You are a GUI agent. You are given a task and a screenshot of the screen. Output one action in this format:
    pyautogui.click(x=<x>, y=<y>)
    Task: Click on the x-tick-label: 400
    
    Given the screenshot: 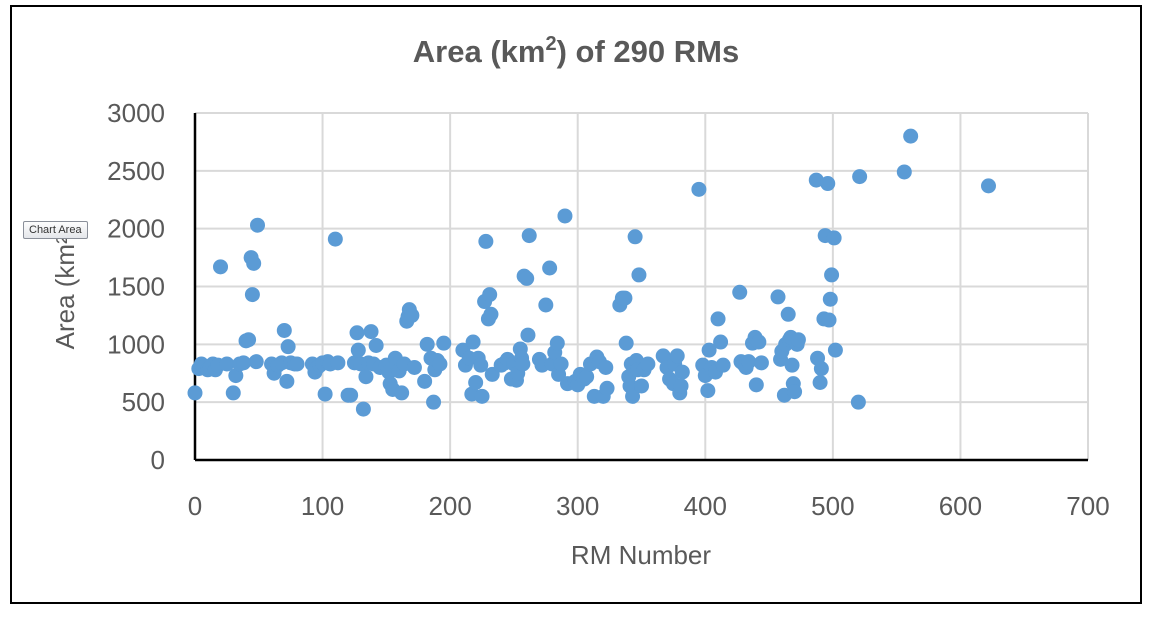 What is the action you would take?
    pyautogui.click(x=705, y=506)
    